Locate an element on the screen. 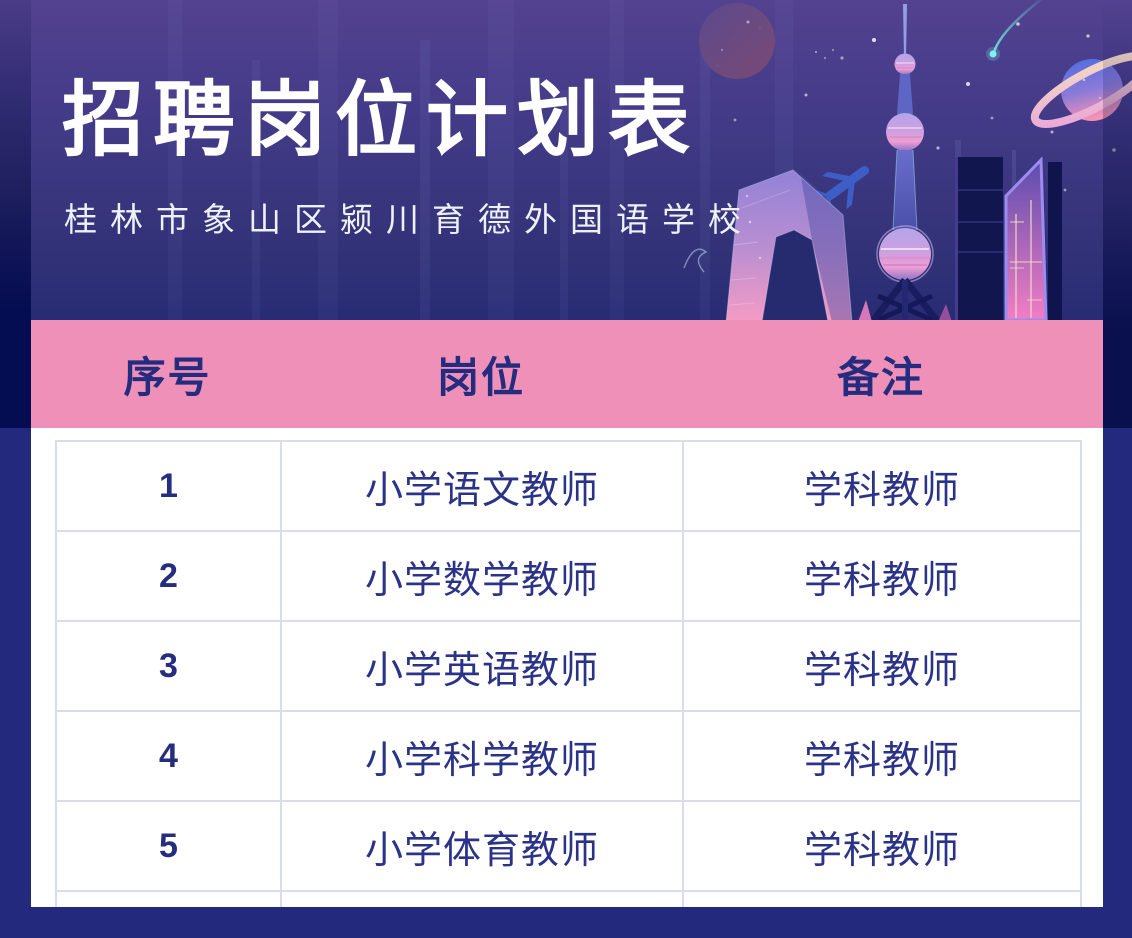 This screenshot has width=1132, height=938. table-row: 5 小学体育教师 学科教师 is located at coordinates (568, 846).